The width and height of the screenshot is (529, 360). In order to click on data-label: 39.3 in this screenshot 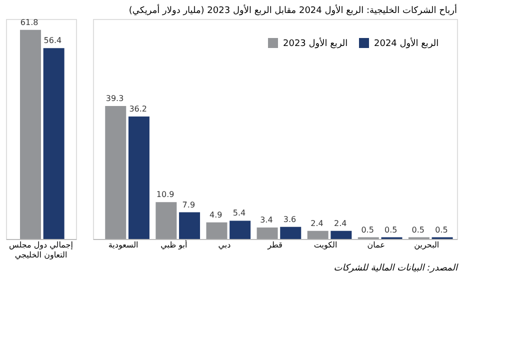, I will do `click(115, 98)`.